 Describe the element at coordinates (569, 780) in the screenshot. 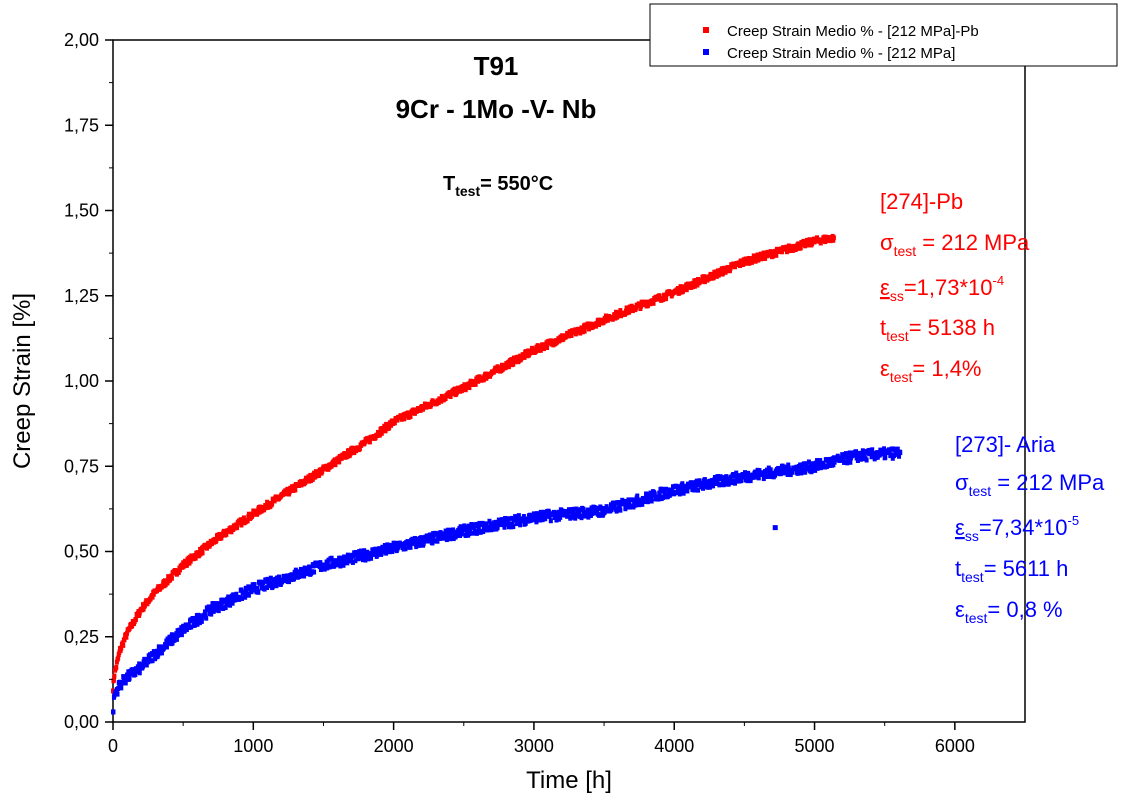

I see `x-axis-title: Time [h]` at that location.